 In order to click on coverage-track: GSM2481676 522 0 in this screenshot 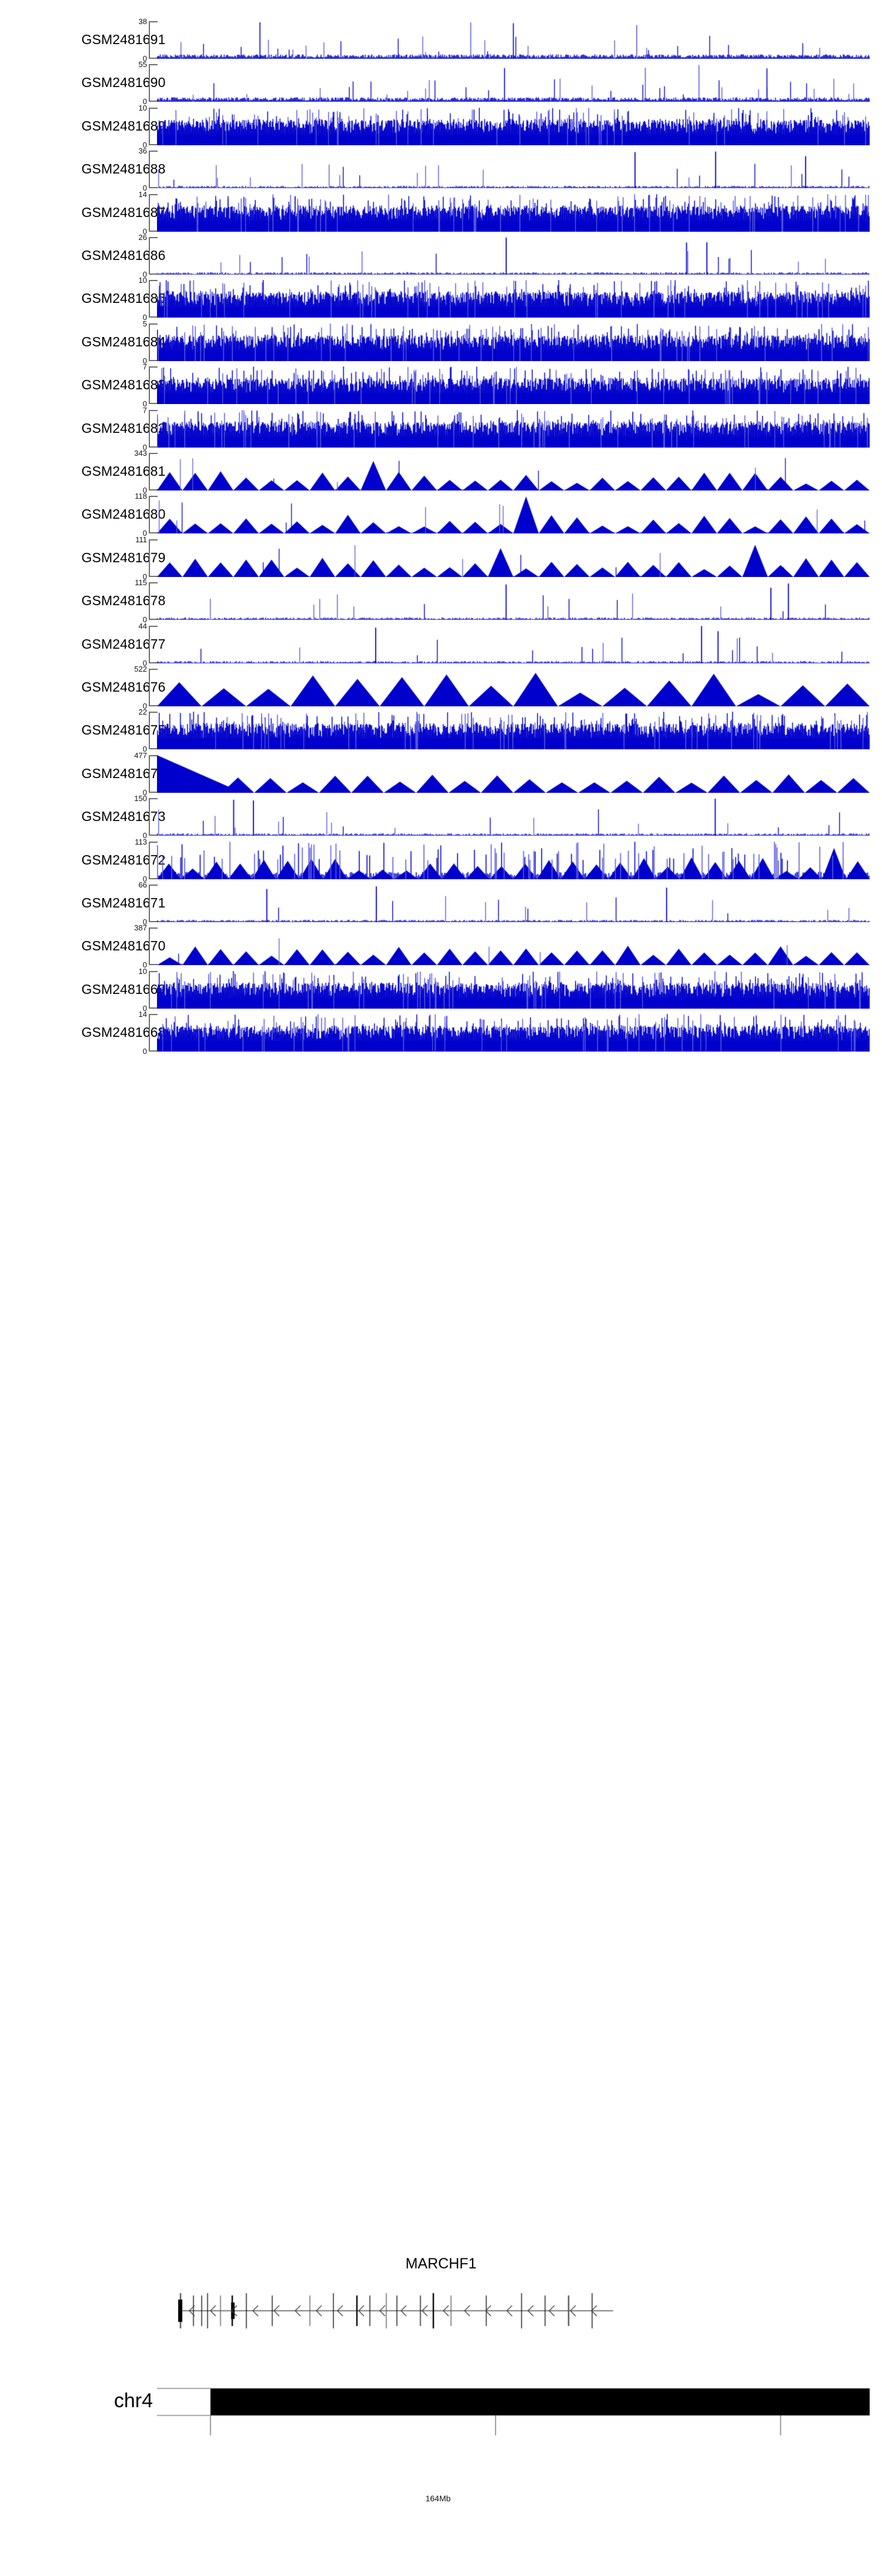, I will do `click(441, 687)`.